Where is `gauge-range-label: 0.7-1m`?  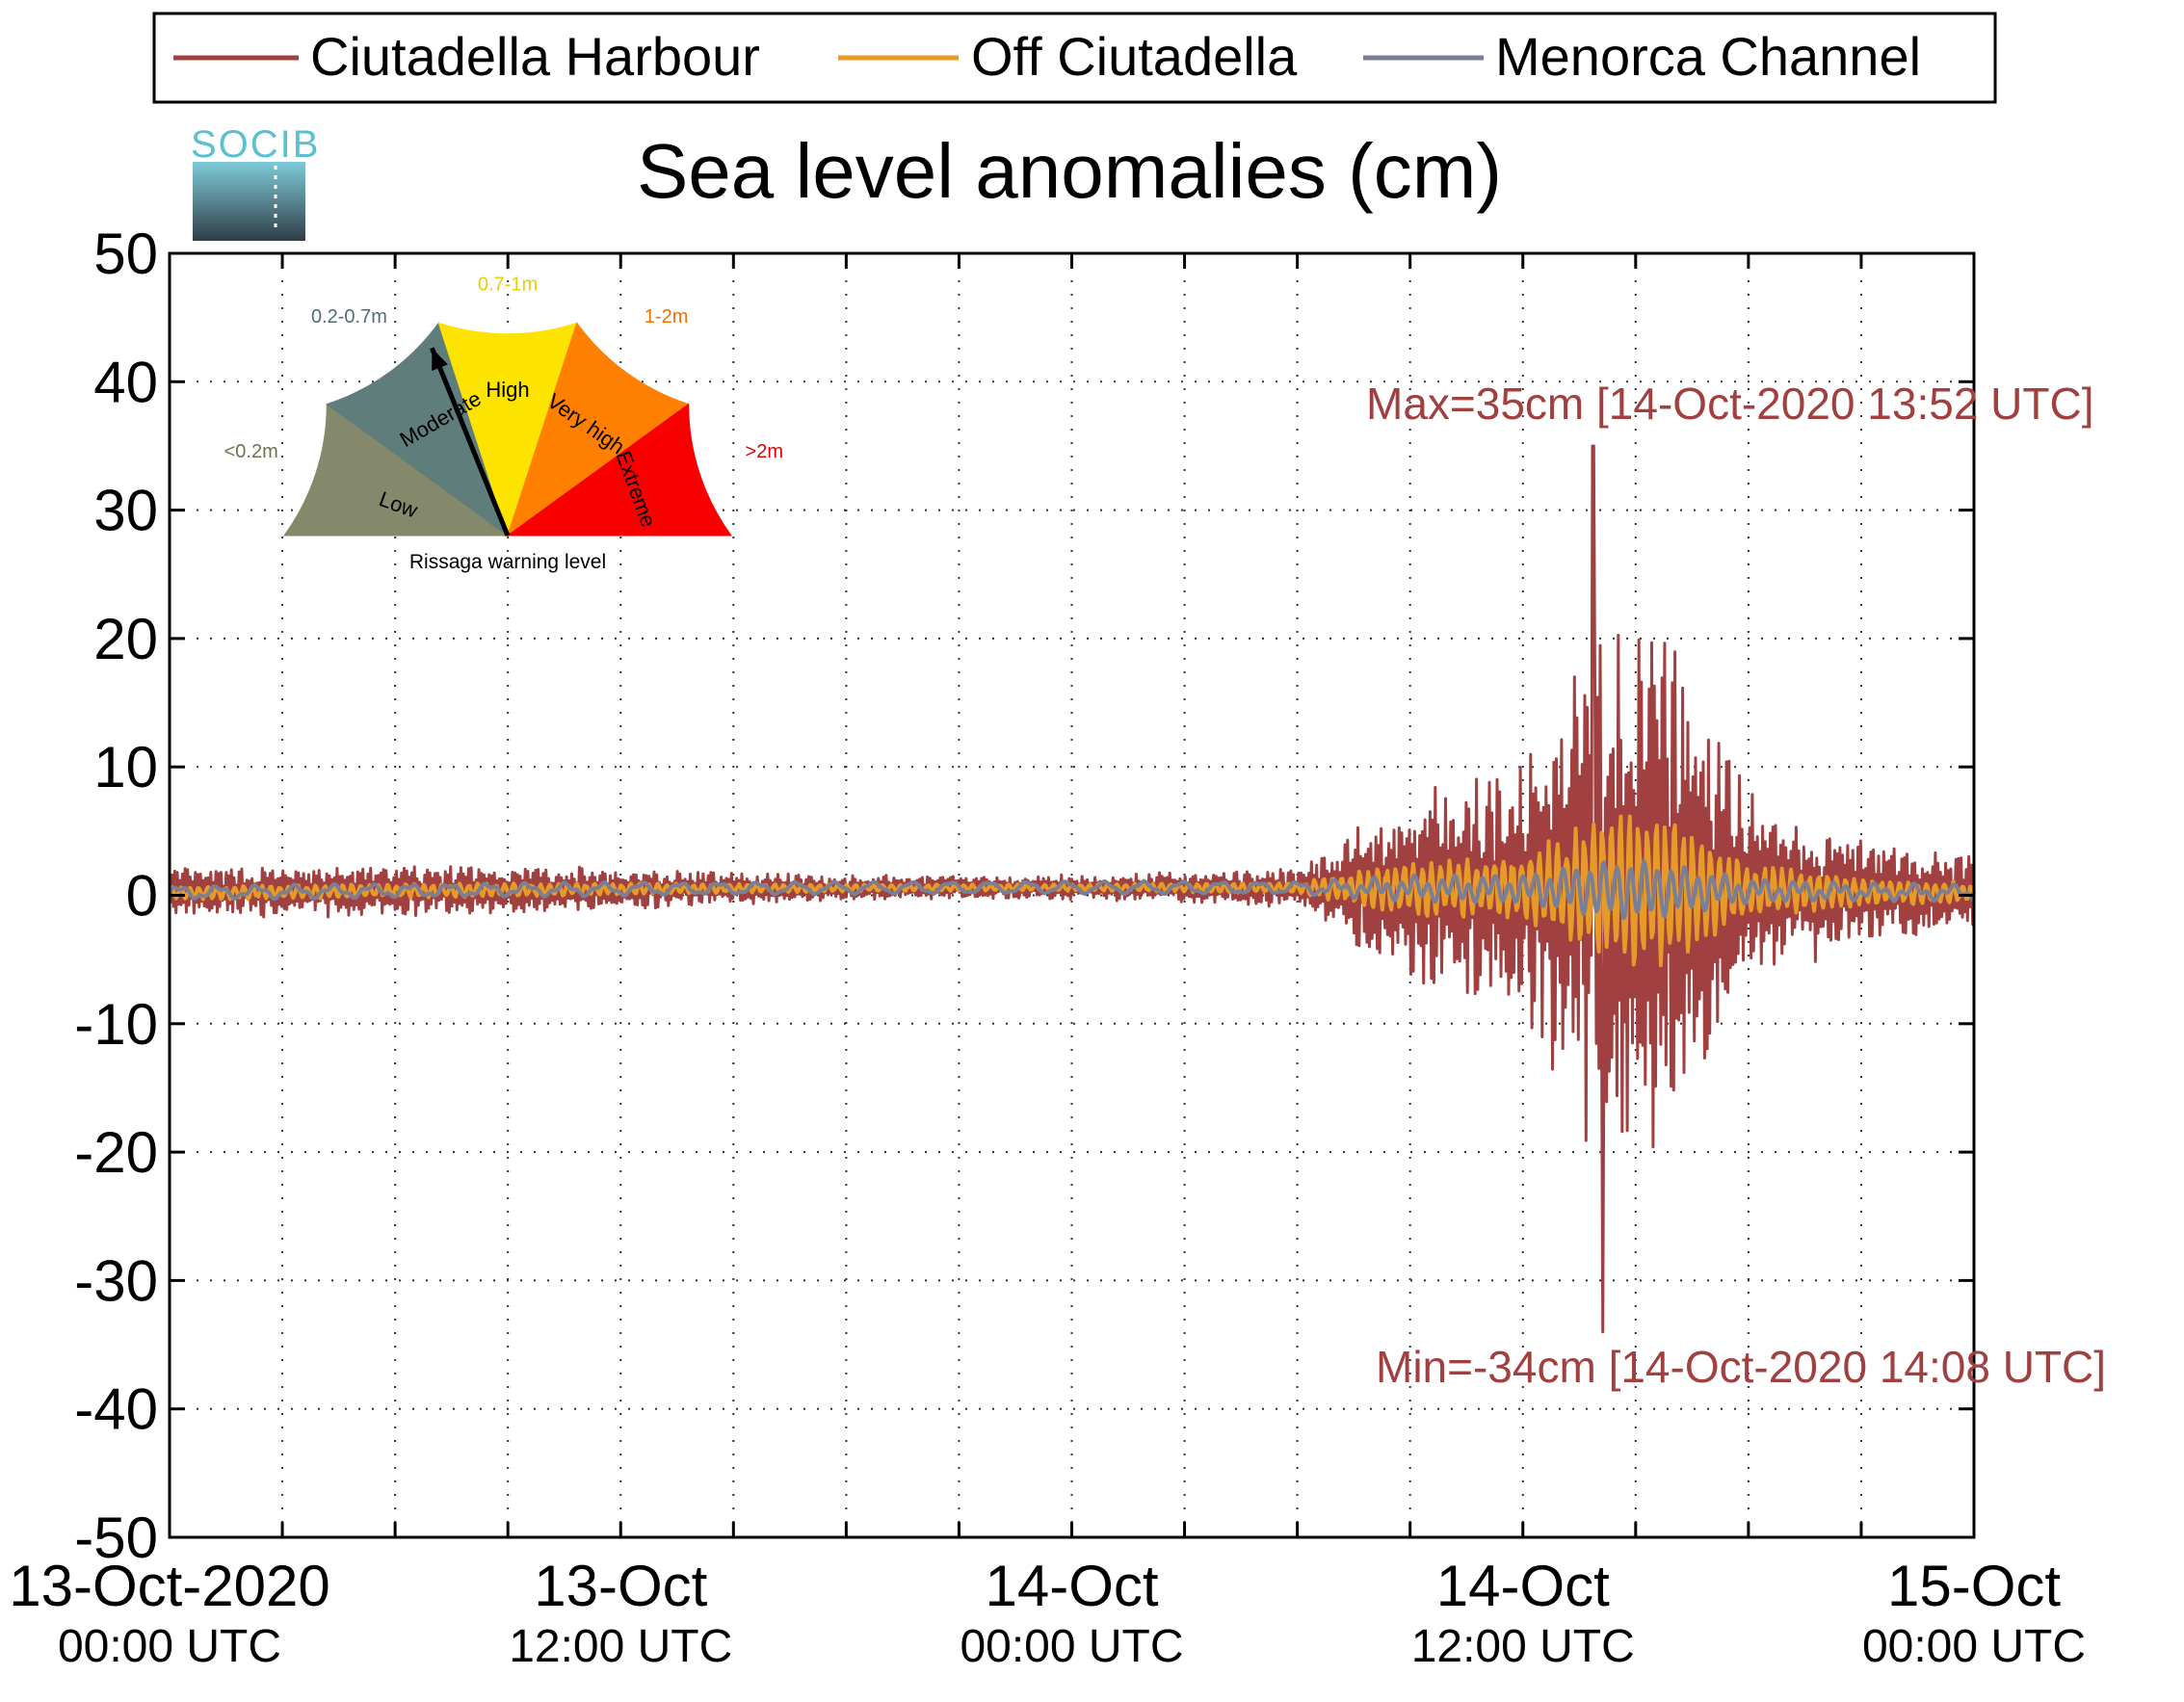
gauge-range-label: 0.7-1m is located at coordinates (508, 284).